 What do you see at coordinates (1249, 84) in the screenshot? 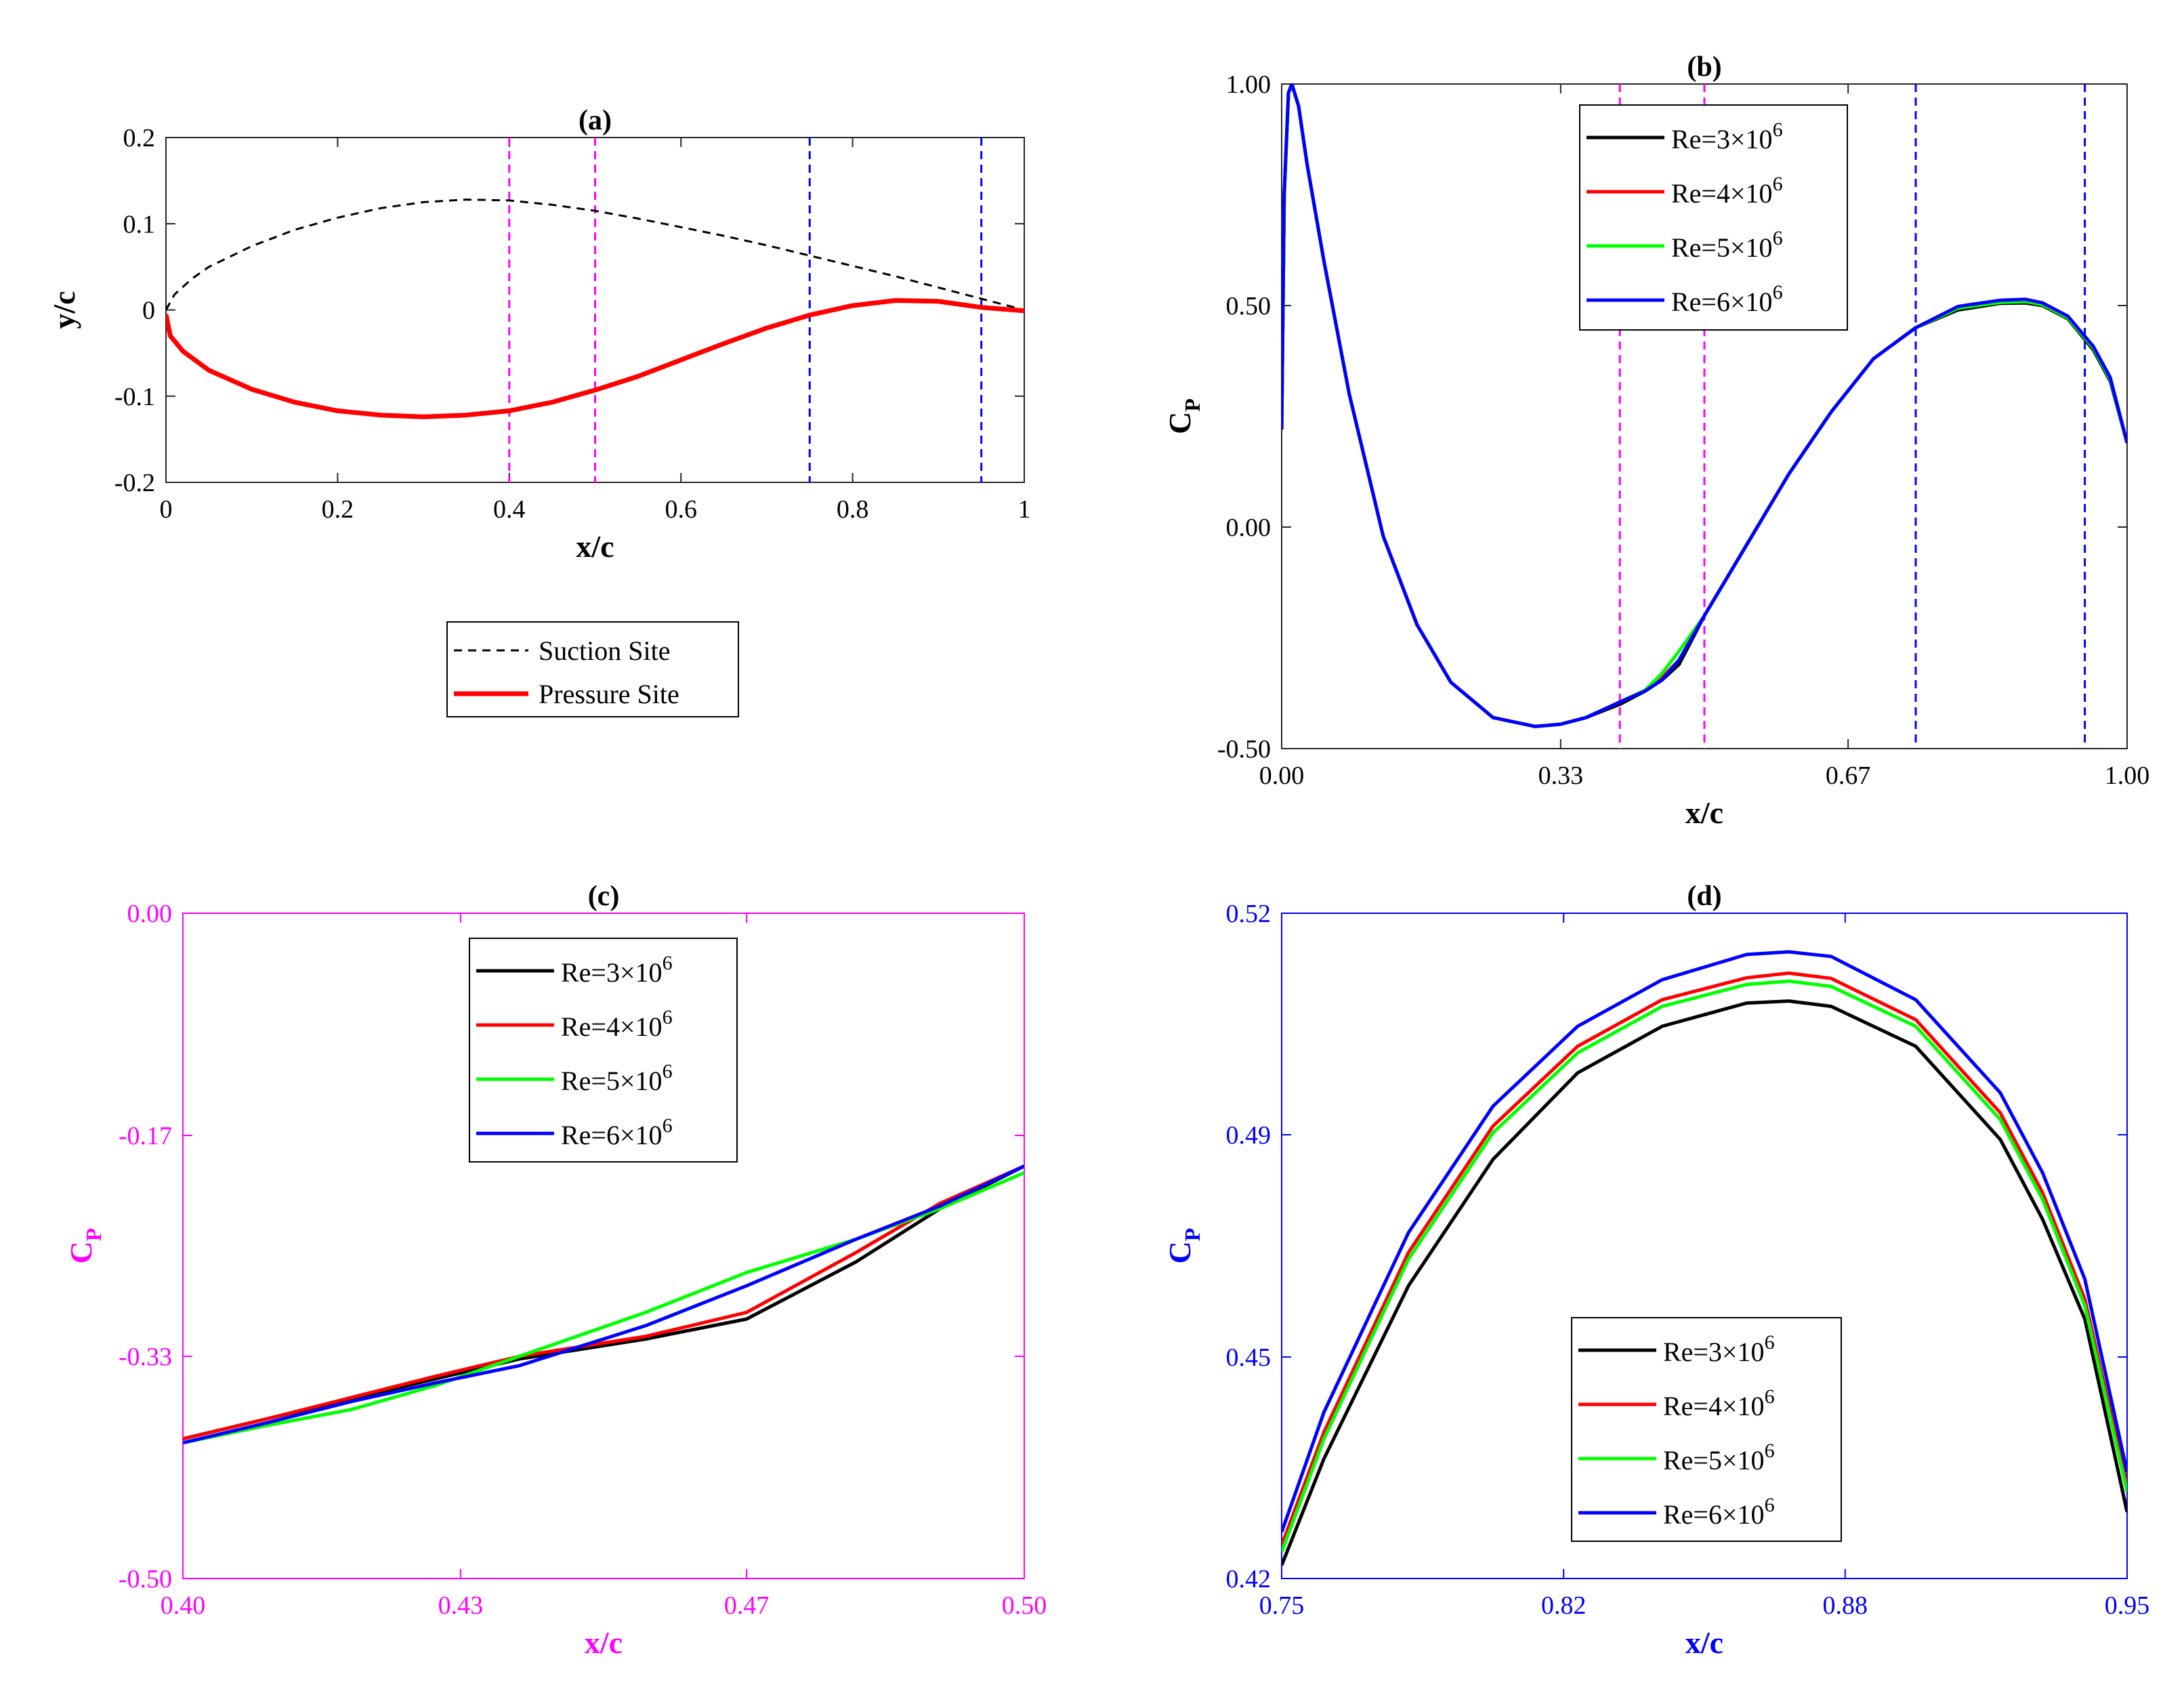
I see `panel-b-ytick-label: 1.00` at bounding box center [1249, 84].